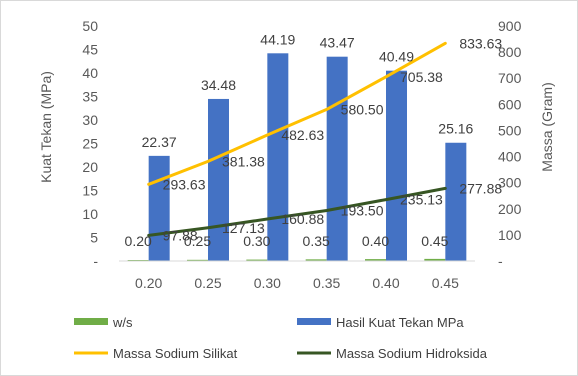 The image size is (578, 376). I want to click on x-tick-label-5: 0.45, so click(445, 283).